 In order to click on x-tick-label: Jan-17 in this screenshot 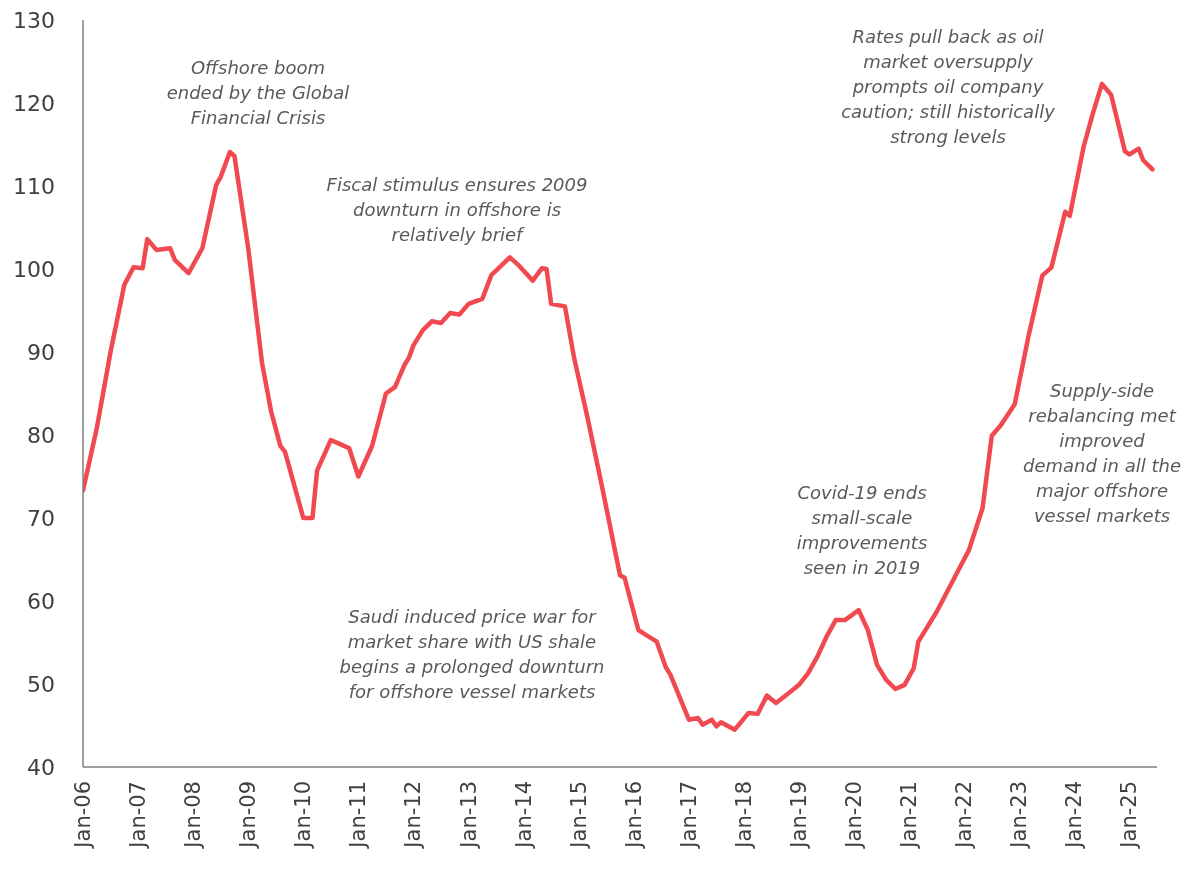, I will do `click(688, 815)`.